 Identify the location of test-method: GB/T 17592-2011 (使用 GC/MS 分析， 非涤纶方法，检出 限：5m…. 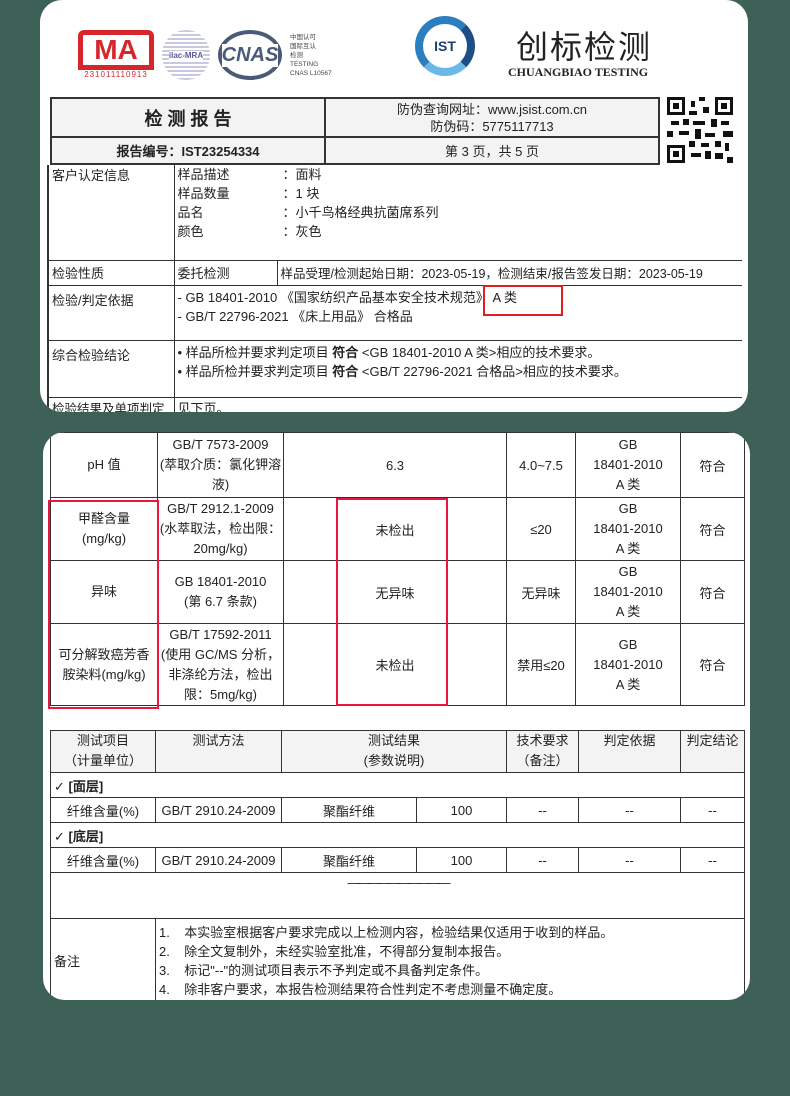
(220, 664).